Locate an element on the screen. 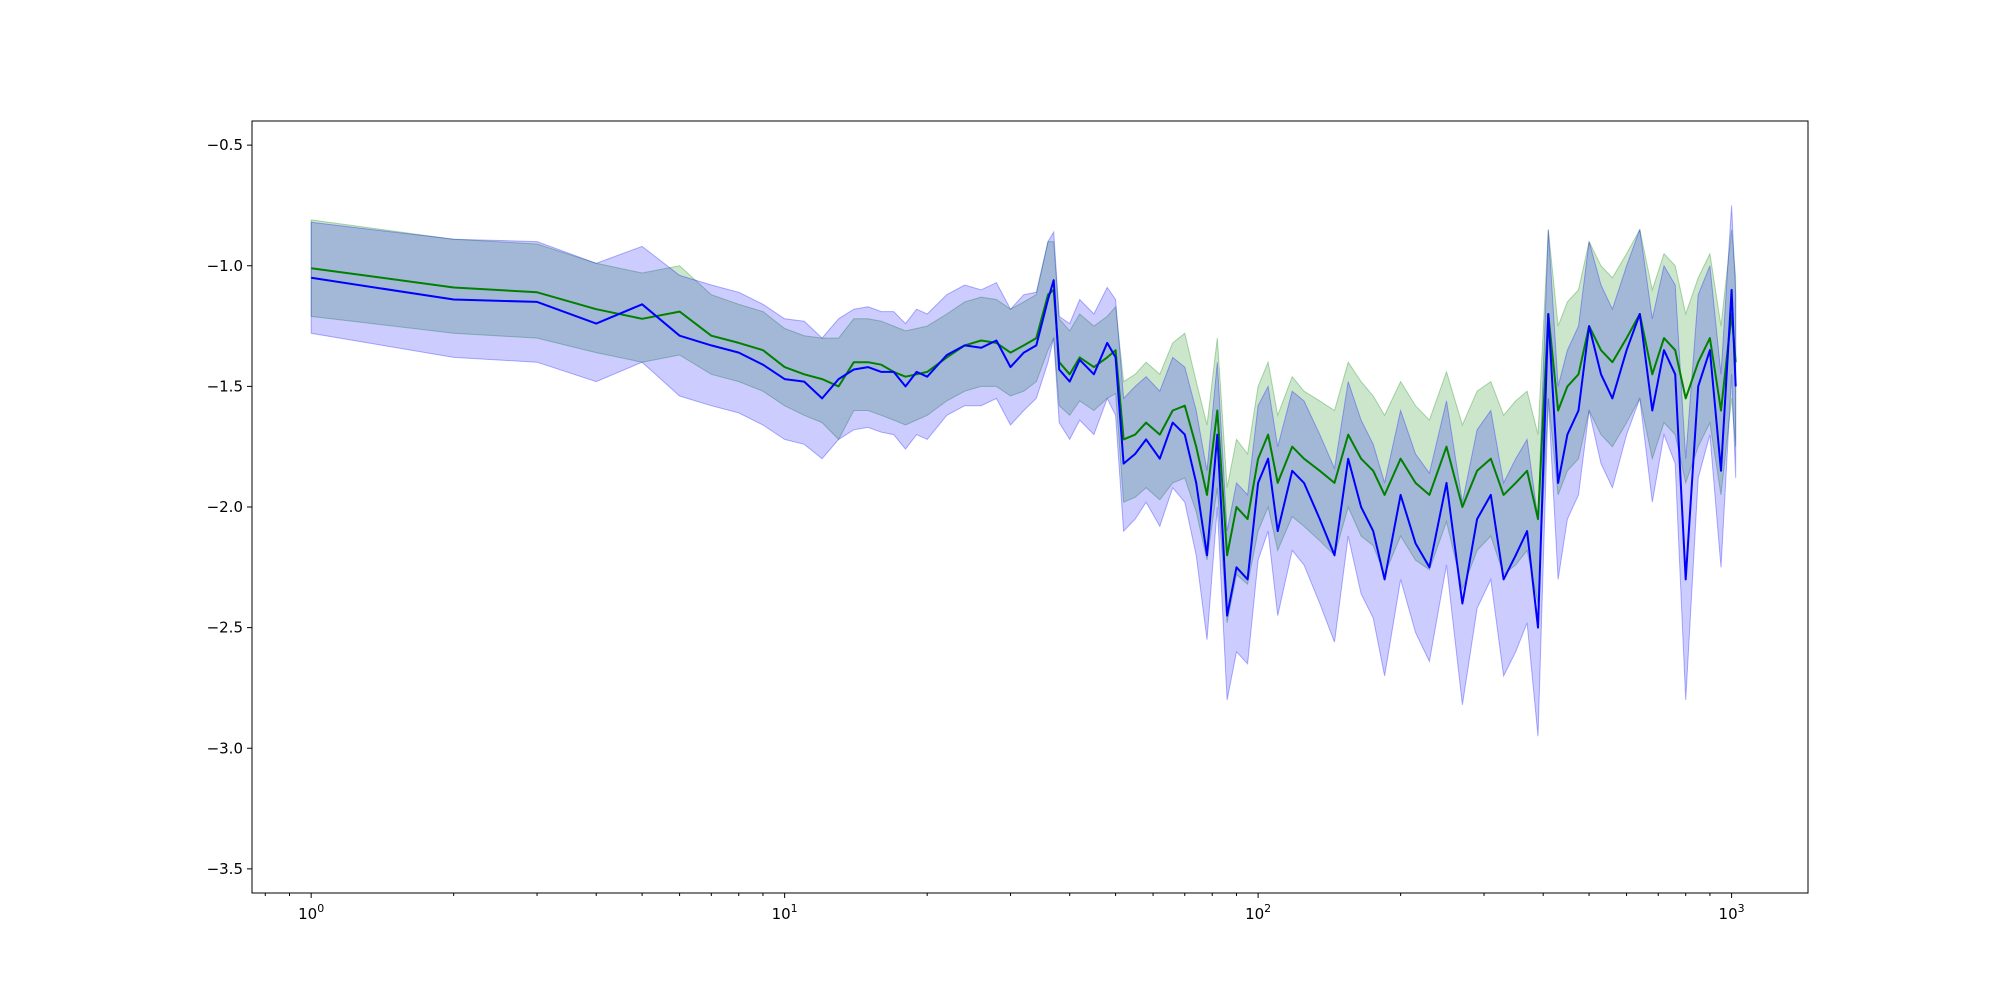 The image size is (2000, 1004). x-tick-label: 10² is located at coordinates (1258, 912).